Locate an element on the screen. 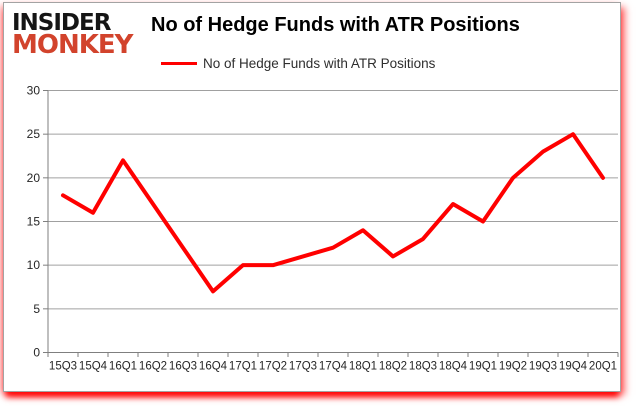 This screenshot has width=637, height=408. y-tick-label: 5 is located at coordinates (36, 309).